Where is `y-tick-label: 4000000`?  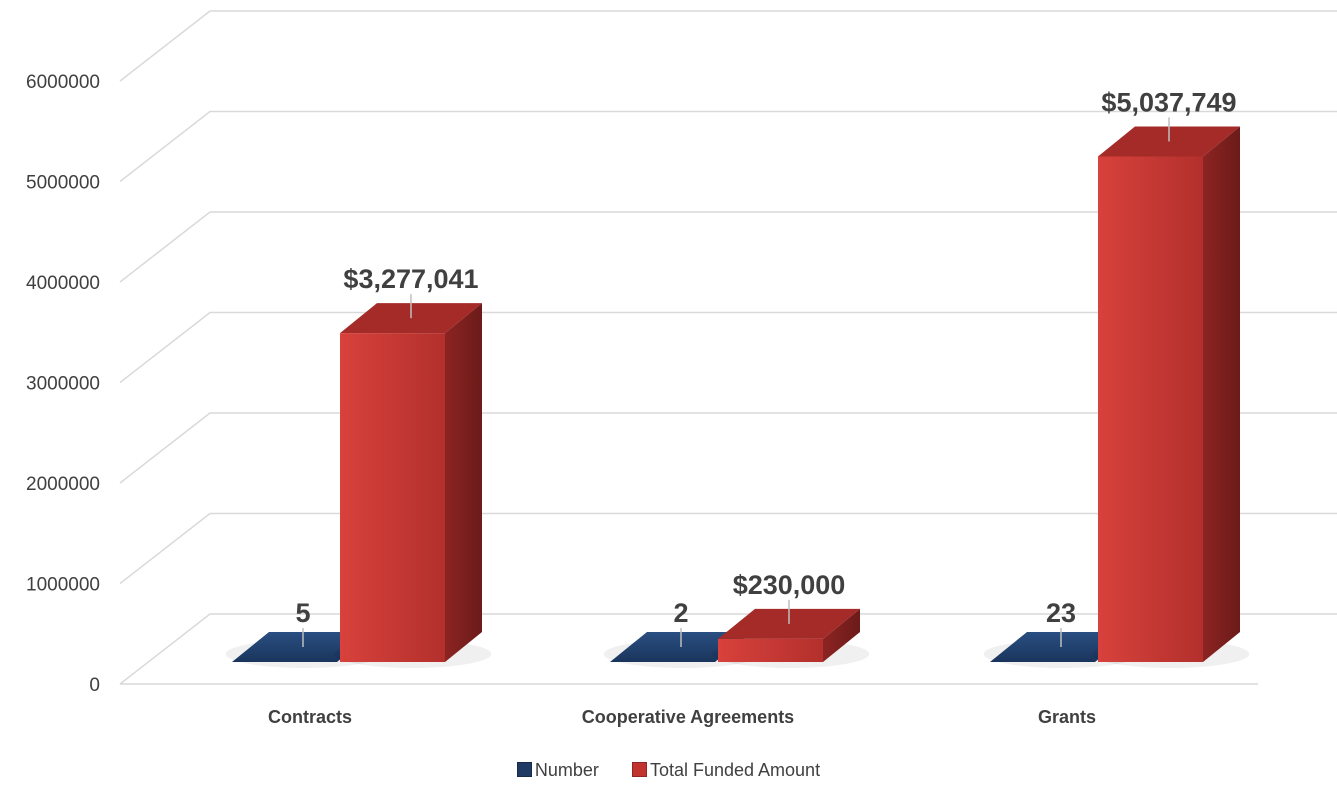
y-tick-label: 4000000 is located at coordinates (63, 283).